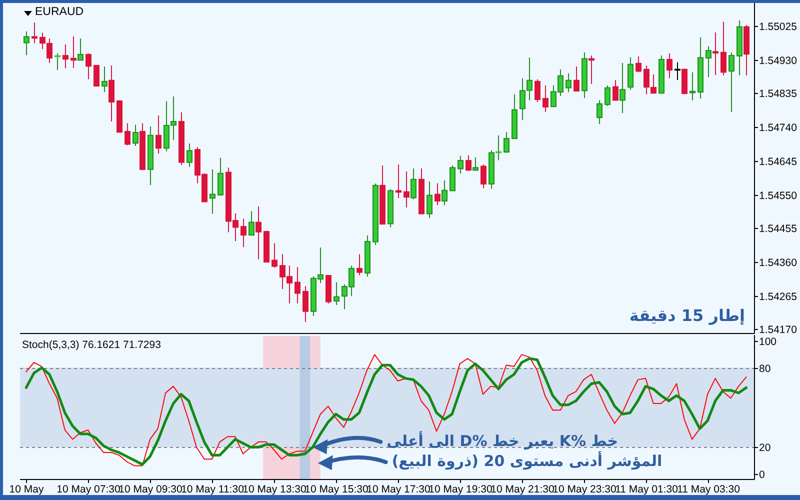  I want to click on x-tick-label: 10 May 15:30, so click(336, 490).